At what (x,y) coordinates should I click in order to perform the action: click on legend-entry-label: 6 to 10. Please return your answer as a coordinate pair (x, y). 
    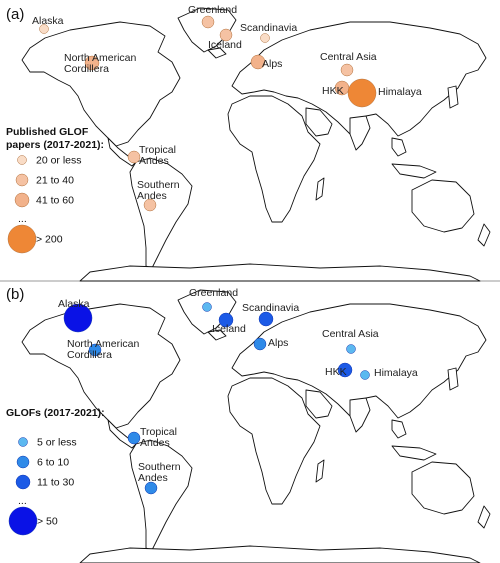
    Looking at the image, I should click on (53, 463).